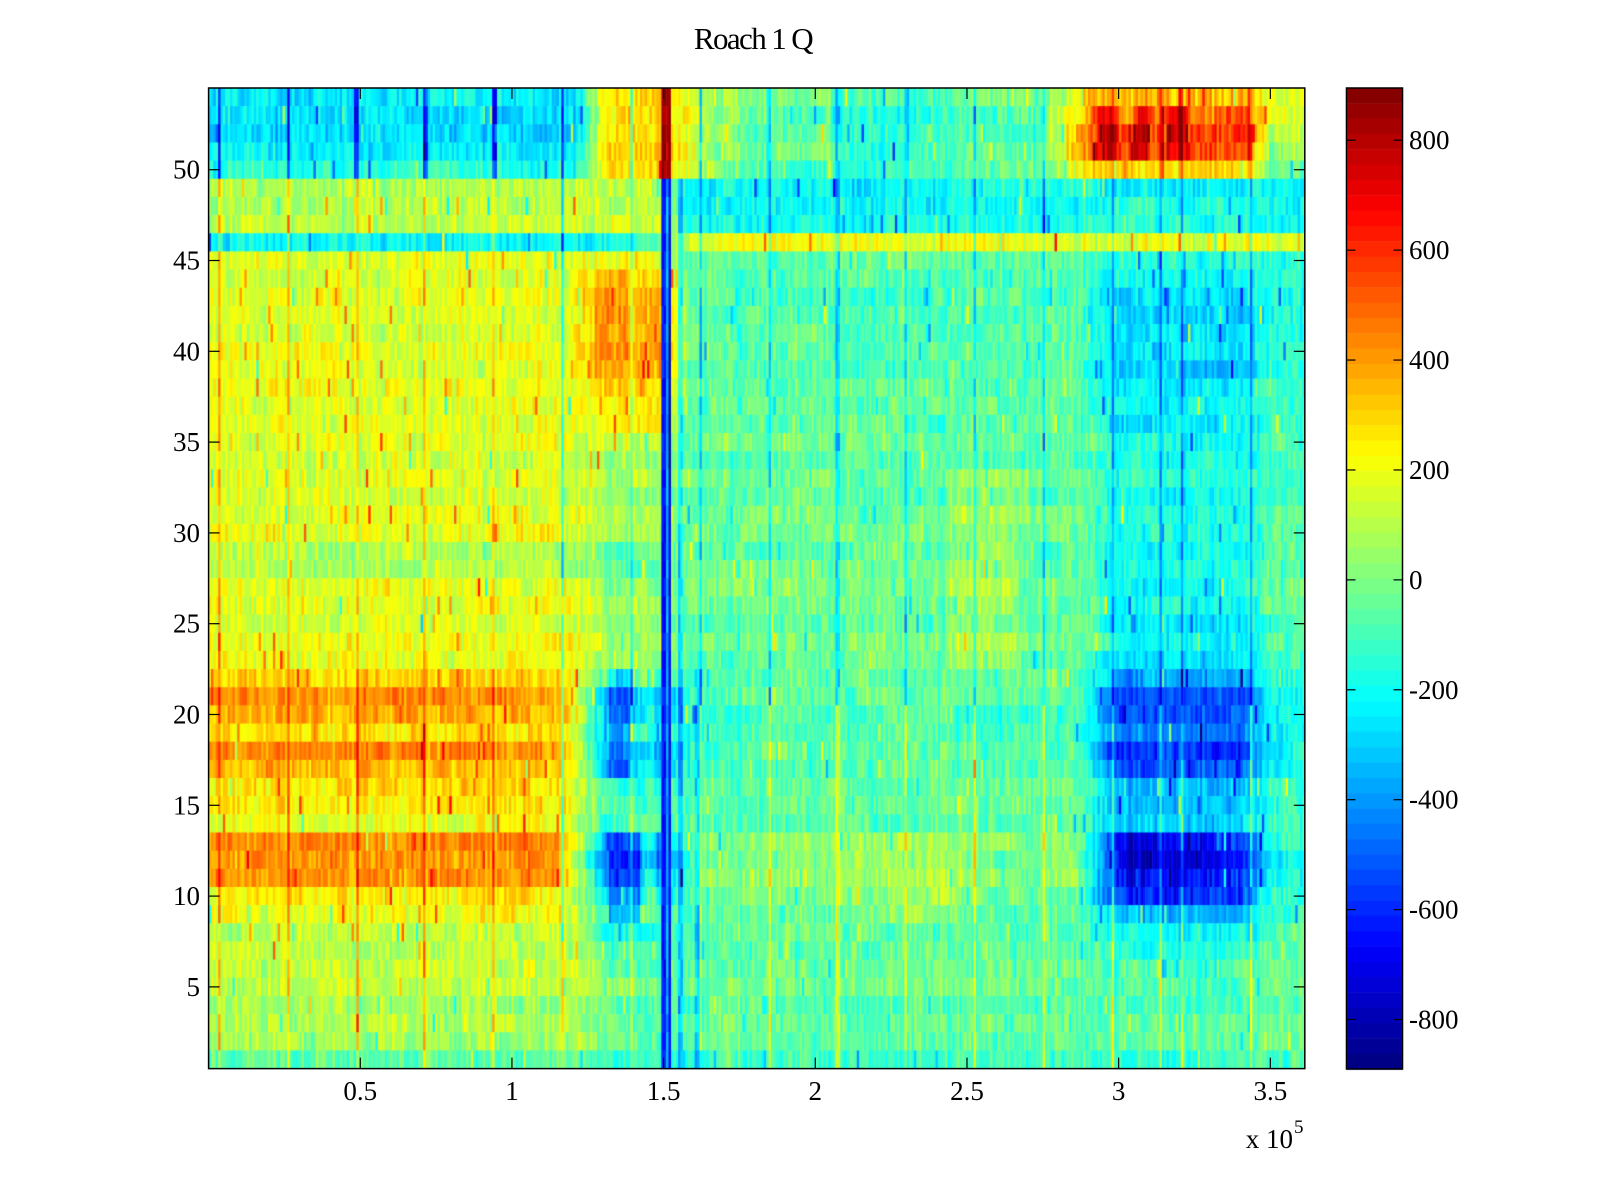  I want to click on svg-text: 600, so click(1429, 250).